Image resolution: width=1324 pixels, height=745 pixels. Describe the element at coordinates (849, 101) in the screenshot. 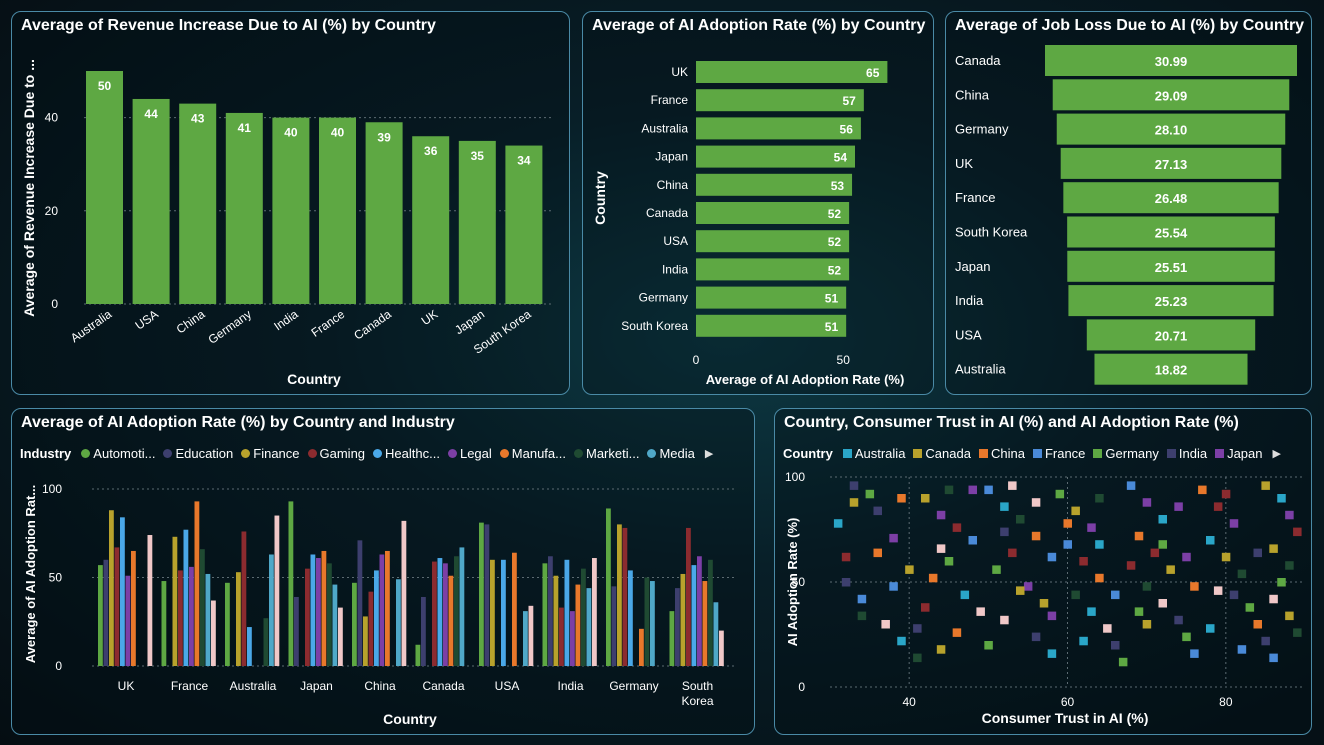

I see `data-label: 57` at that location.